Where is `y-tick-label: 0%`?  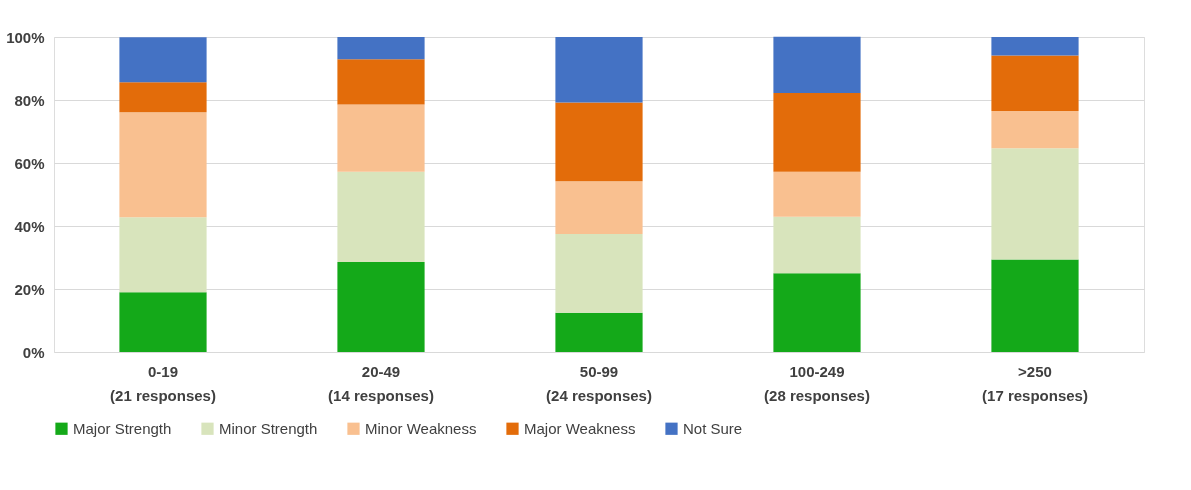
y-tick-label: 0% is located at coordinates (33, 352).